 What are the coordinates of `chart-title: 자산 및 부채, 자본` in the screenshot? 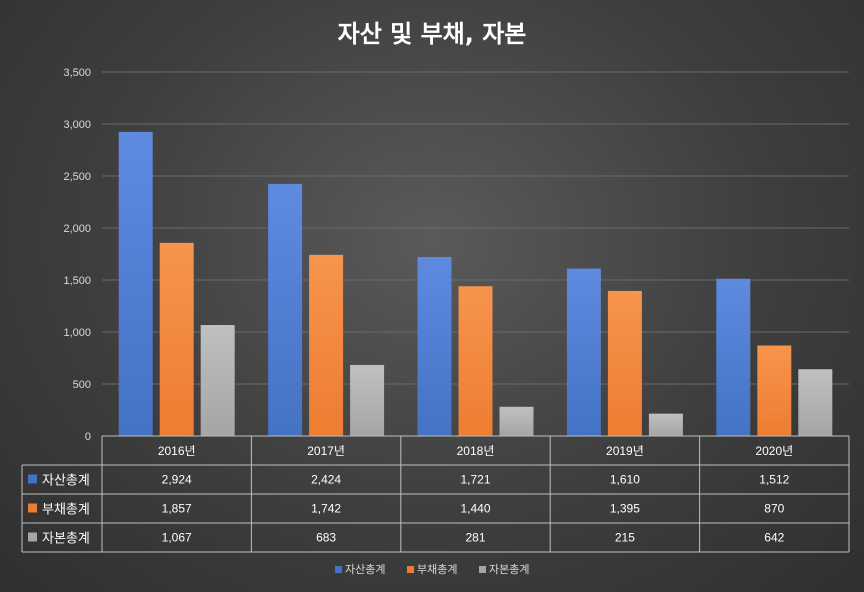 It's located at (432, 34).